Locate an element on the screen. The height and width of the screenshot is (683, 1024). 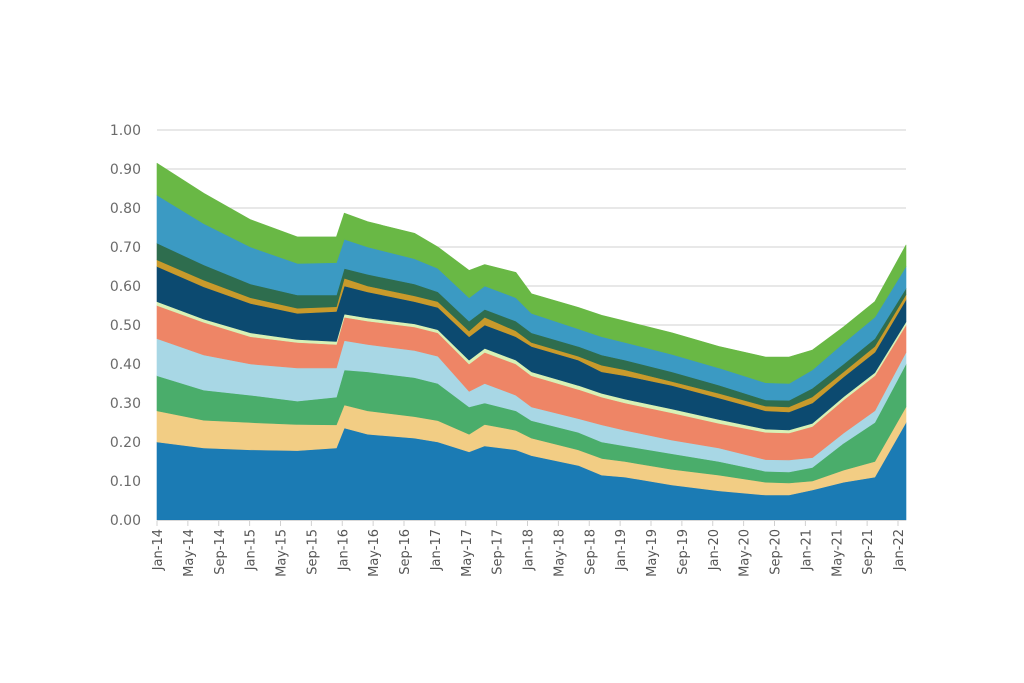
x-tick-label: May-18 is located at coordinates (559, 553).